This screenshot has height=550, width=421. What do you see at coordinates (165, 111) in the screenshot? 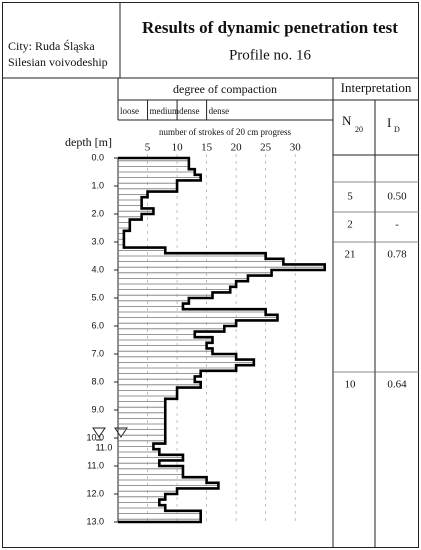
I see `compaction-label: medium` at bounding box center [165, 111].